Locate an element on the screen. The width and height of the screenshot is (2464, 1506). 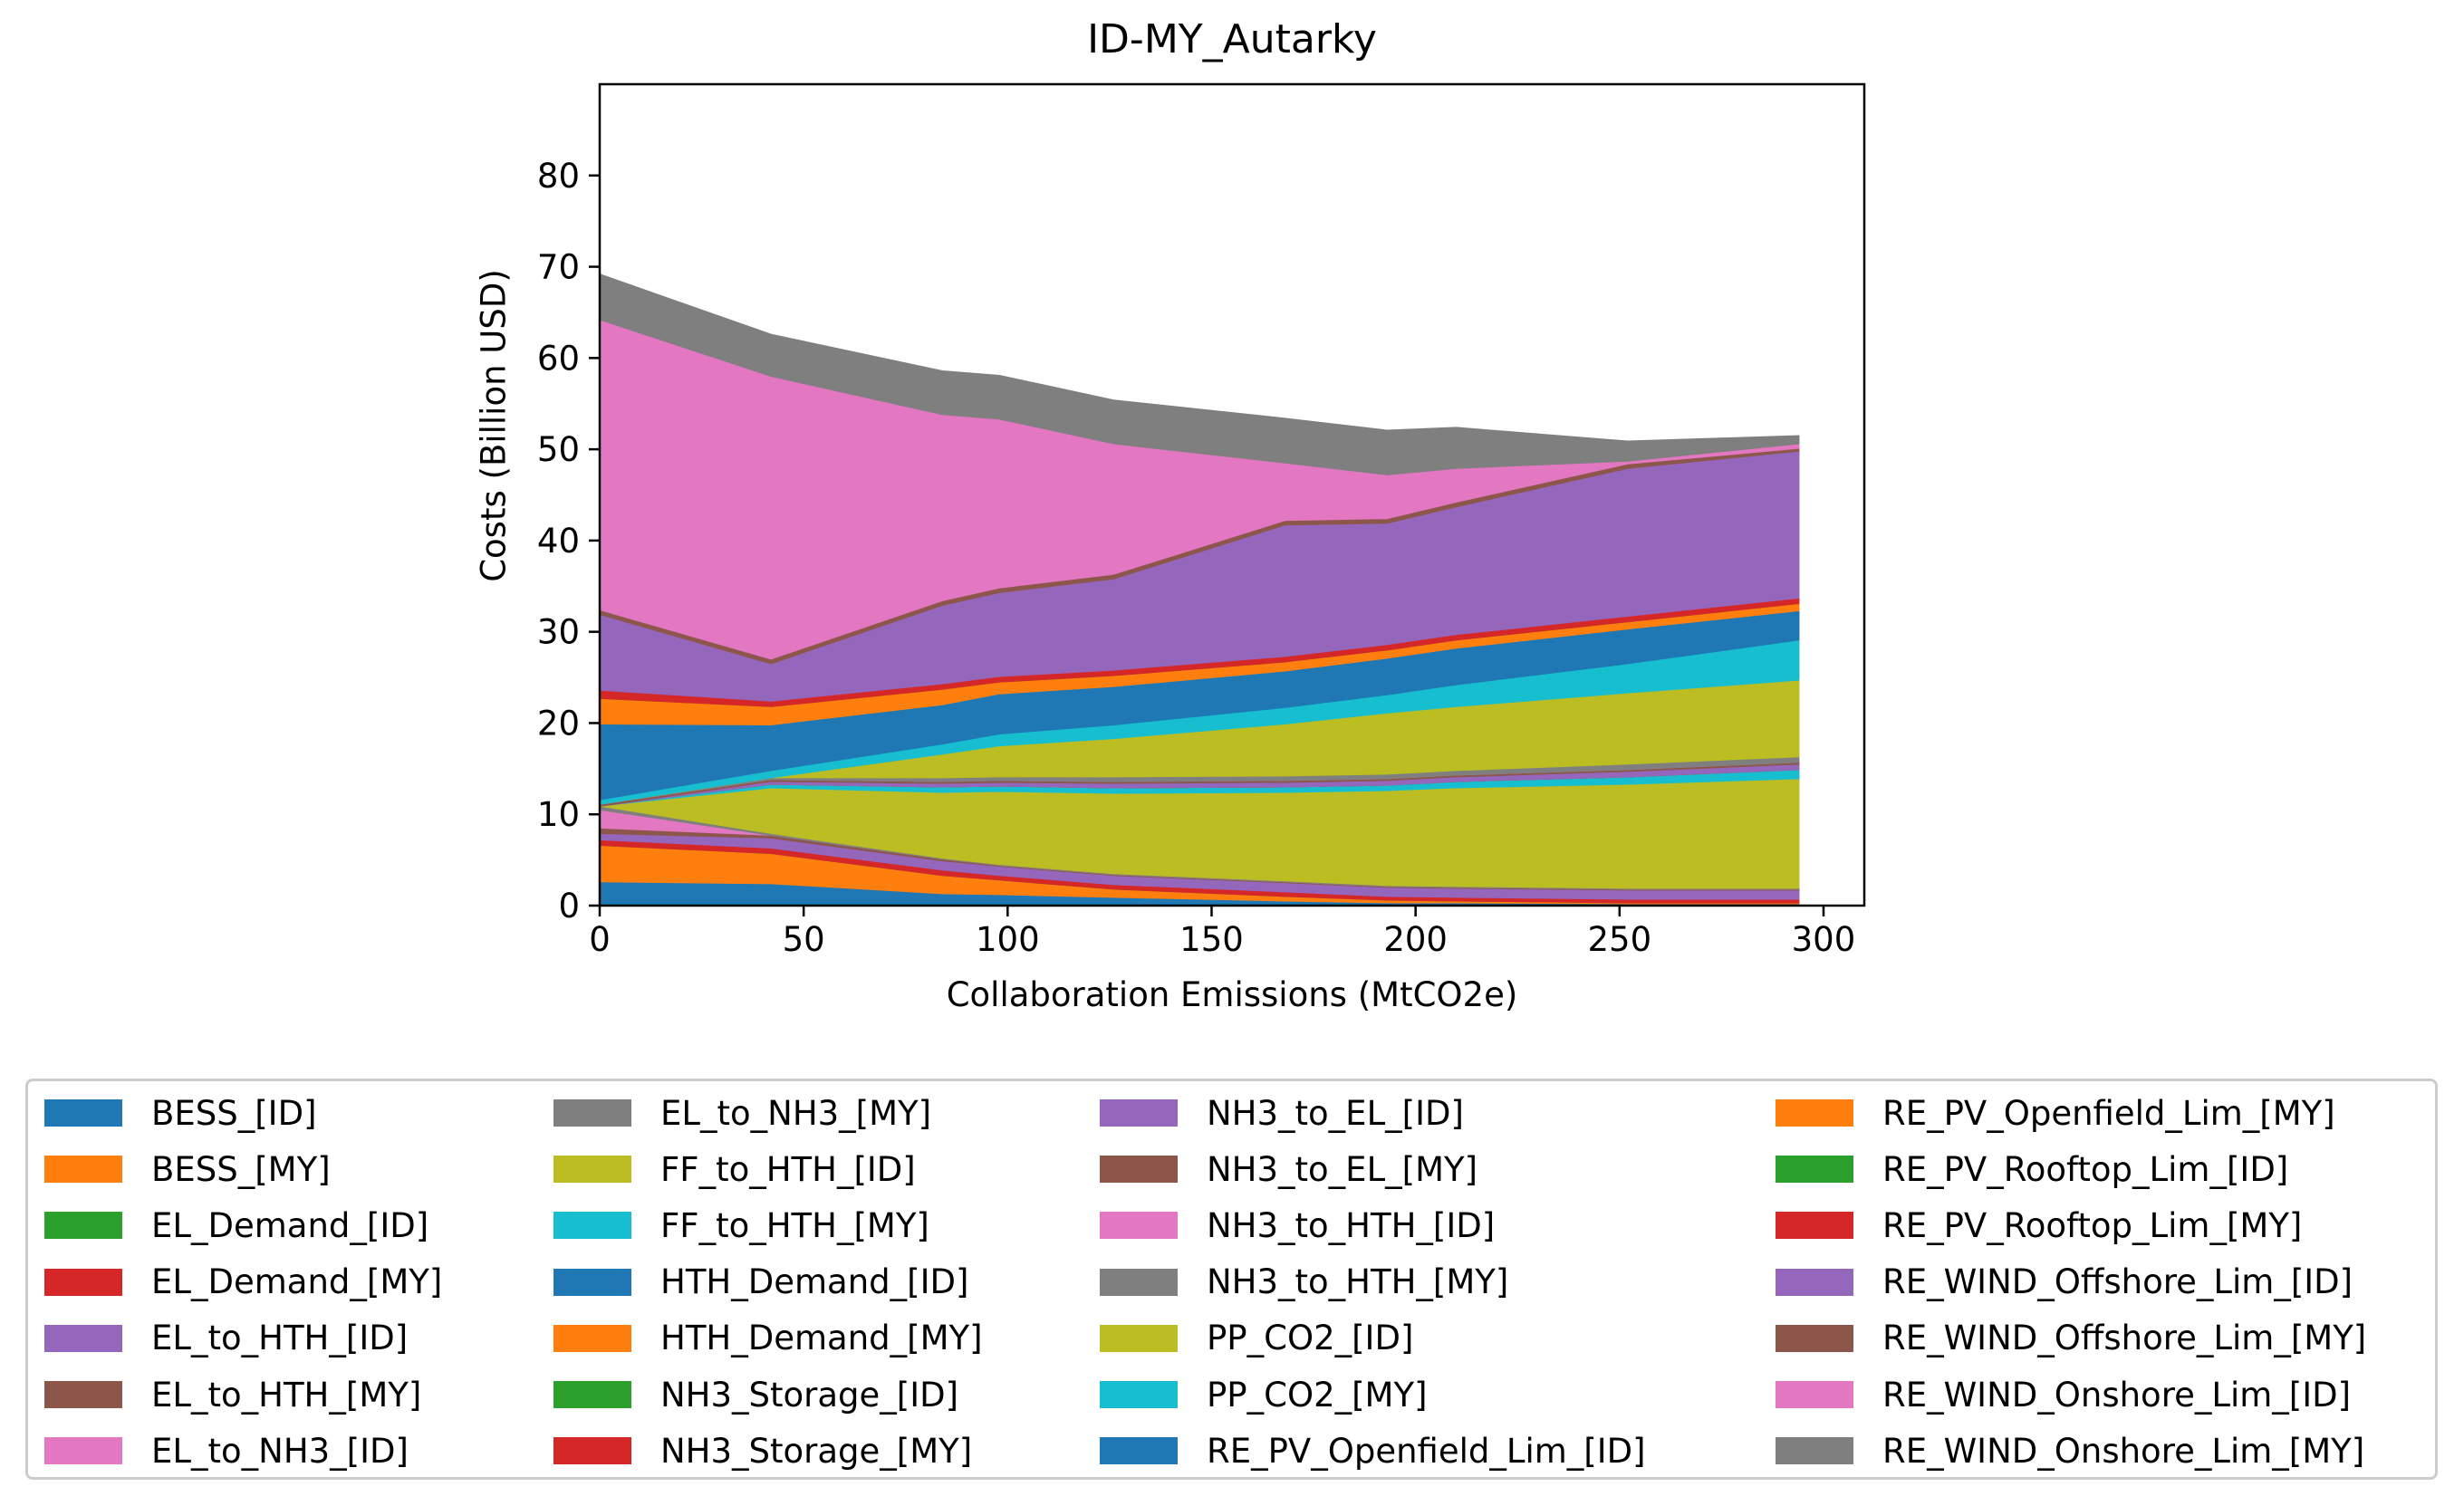
legend-item: RE_WIND_Onshore_Lim_[MY] is located at coordinates (2071, 1451).